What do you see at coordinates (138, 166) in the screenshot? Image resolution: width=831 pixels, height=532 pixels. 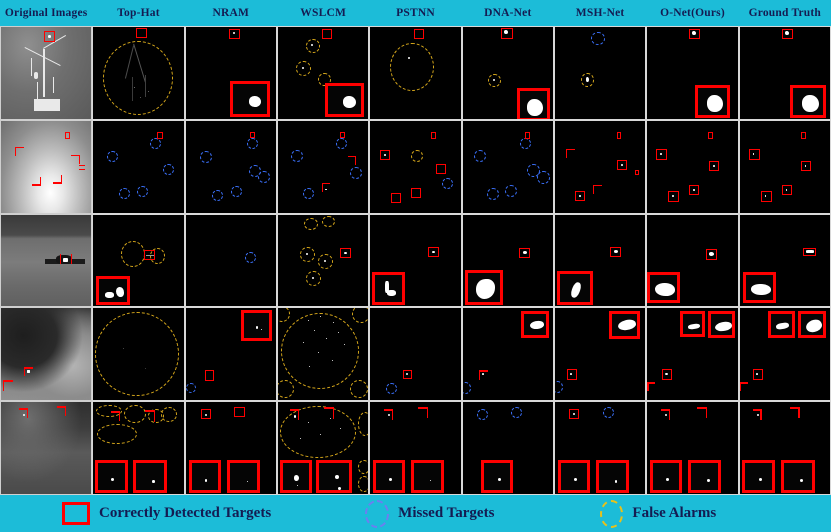 I see `panel-row2-top-hat` at bounding box center [138, 166].